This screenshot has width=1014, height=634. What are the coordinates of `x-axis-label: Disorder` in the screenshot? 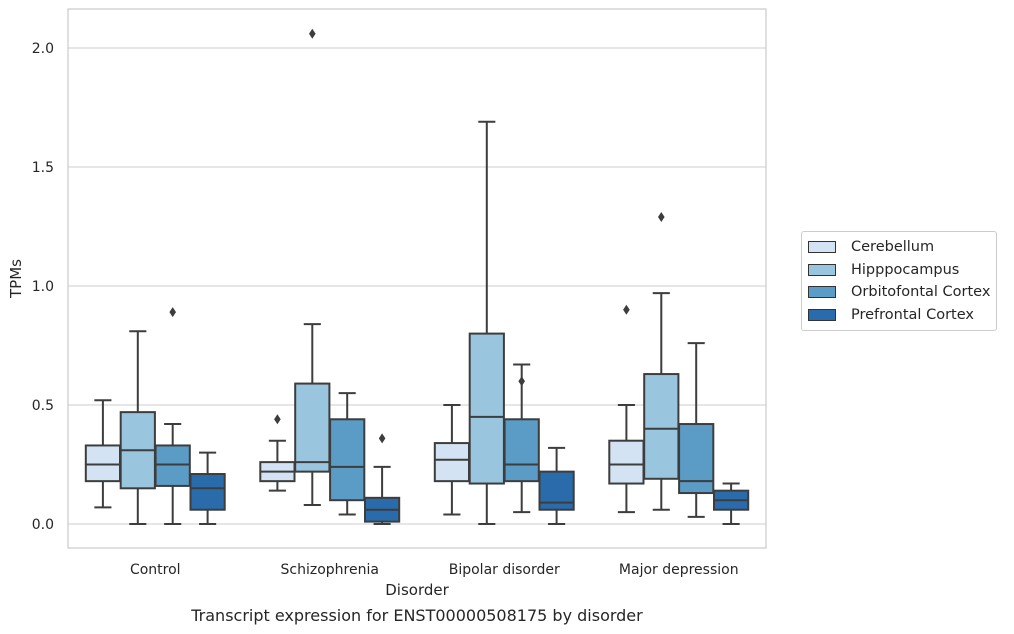 It's located at (417, 590).